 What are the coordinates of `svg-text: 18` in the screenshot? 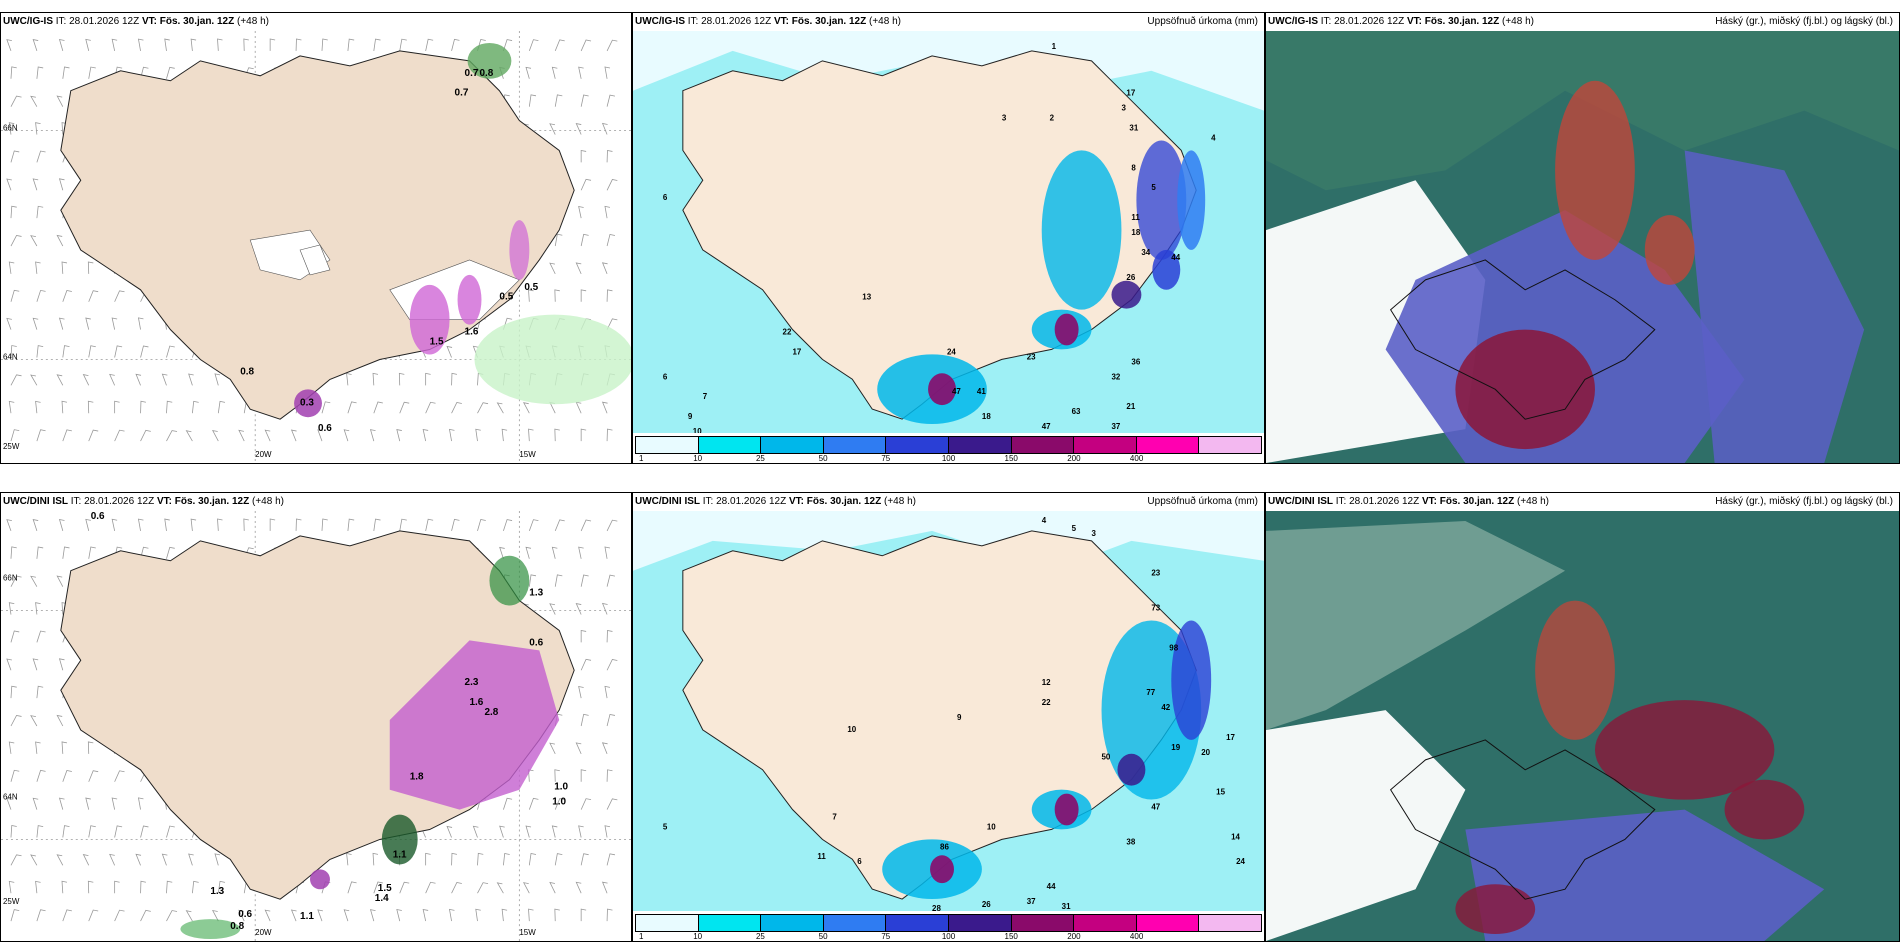 It's located at (1135, 232).